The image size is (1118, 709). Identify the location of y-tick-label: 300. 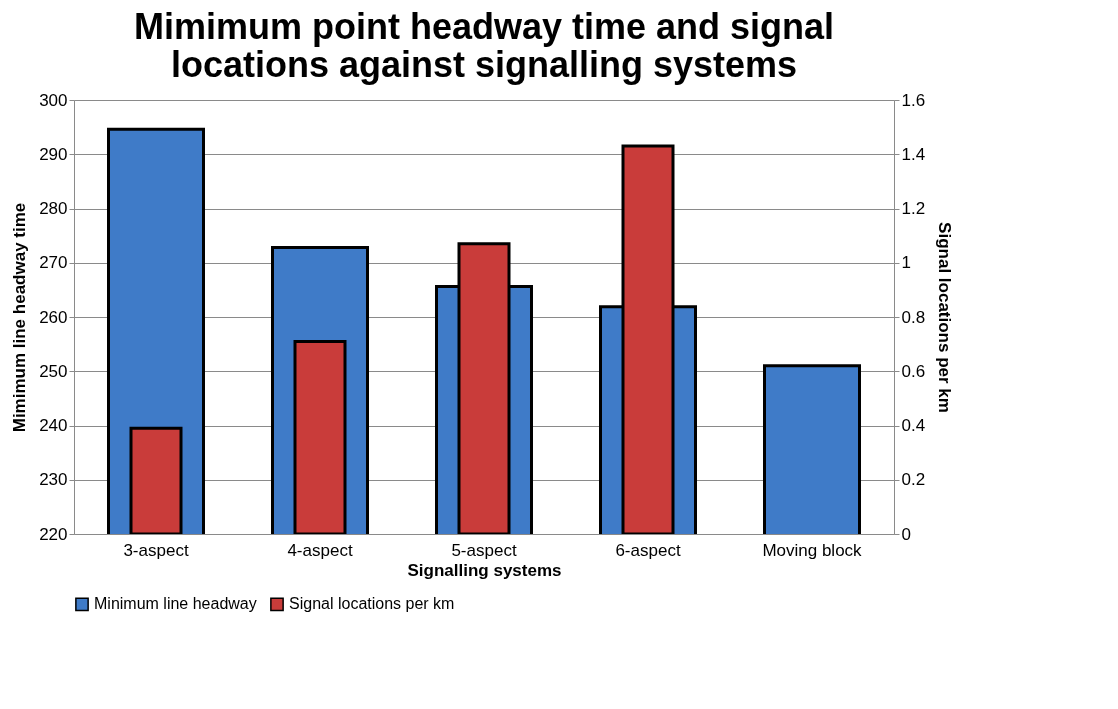
(53, 100).